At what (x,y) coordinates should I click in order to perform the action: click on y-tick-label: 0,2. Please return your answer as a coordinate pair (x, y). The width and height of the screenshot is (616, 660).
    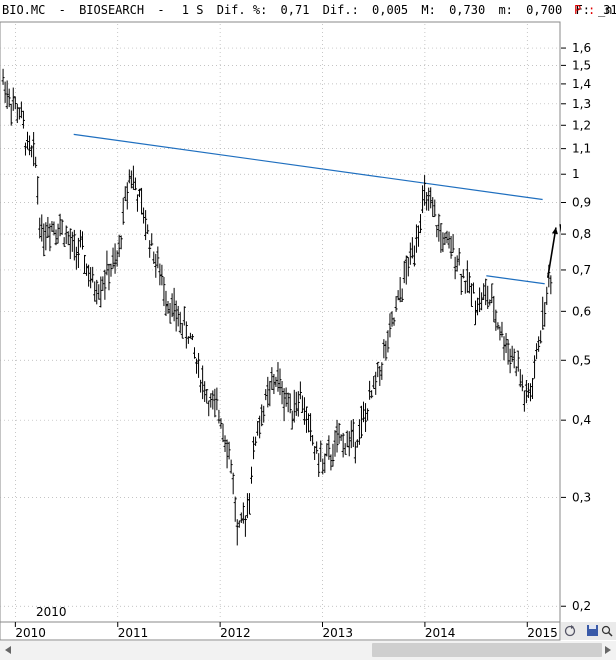
    Looking at the image, I should click on (581, 606).